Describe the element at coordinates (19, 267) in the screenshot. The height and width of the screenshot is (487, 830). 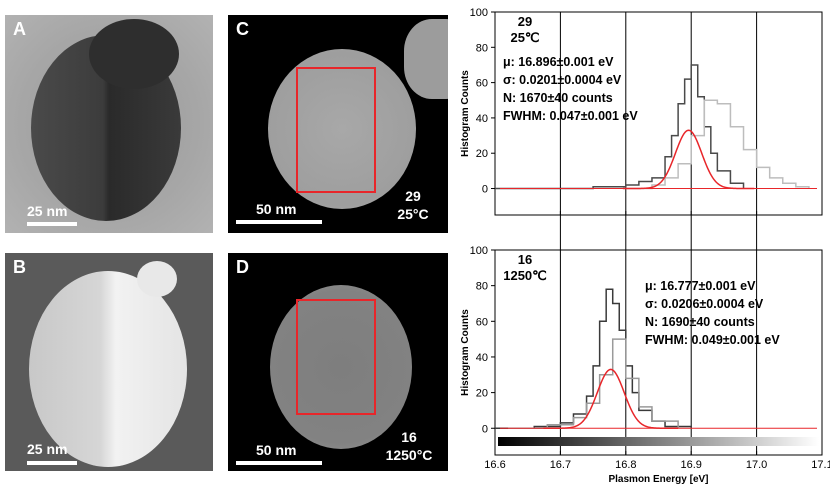
I see `panel-letter: B` at that location.